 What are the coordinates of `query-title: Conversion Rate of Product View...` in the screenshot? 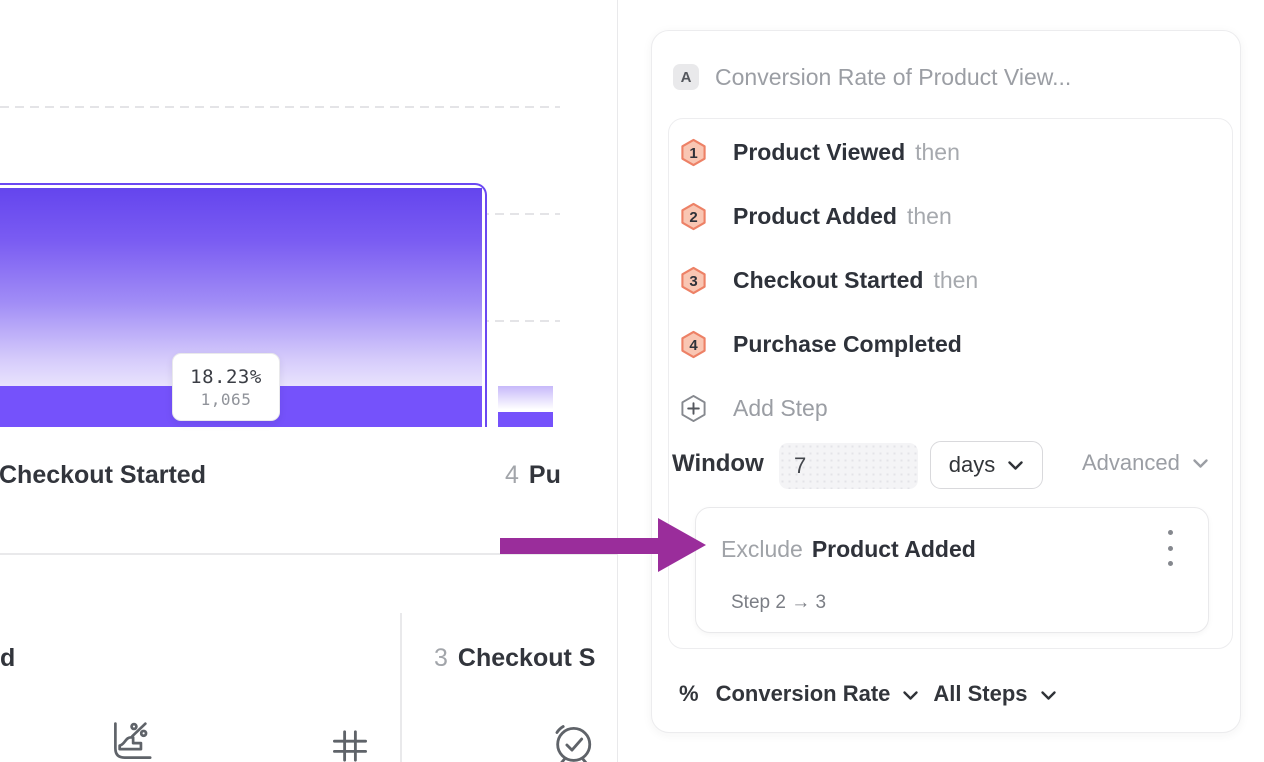 It's located at (893, 77).